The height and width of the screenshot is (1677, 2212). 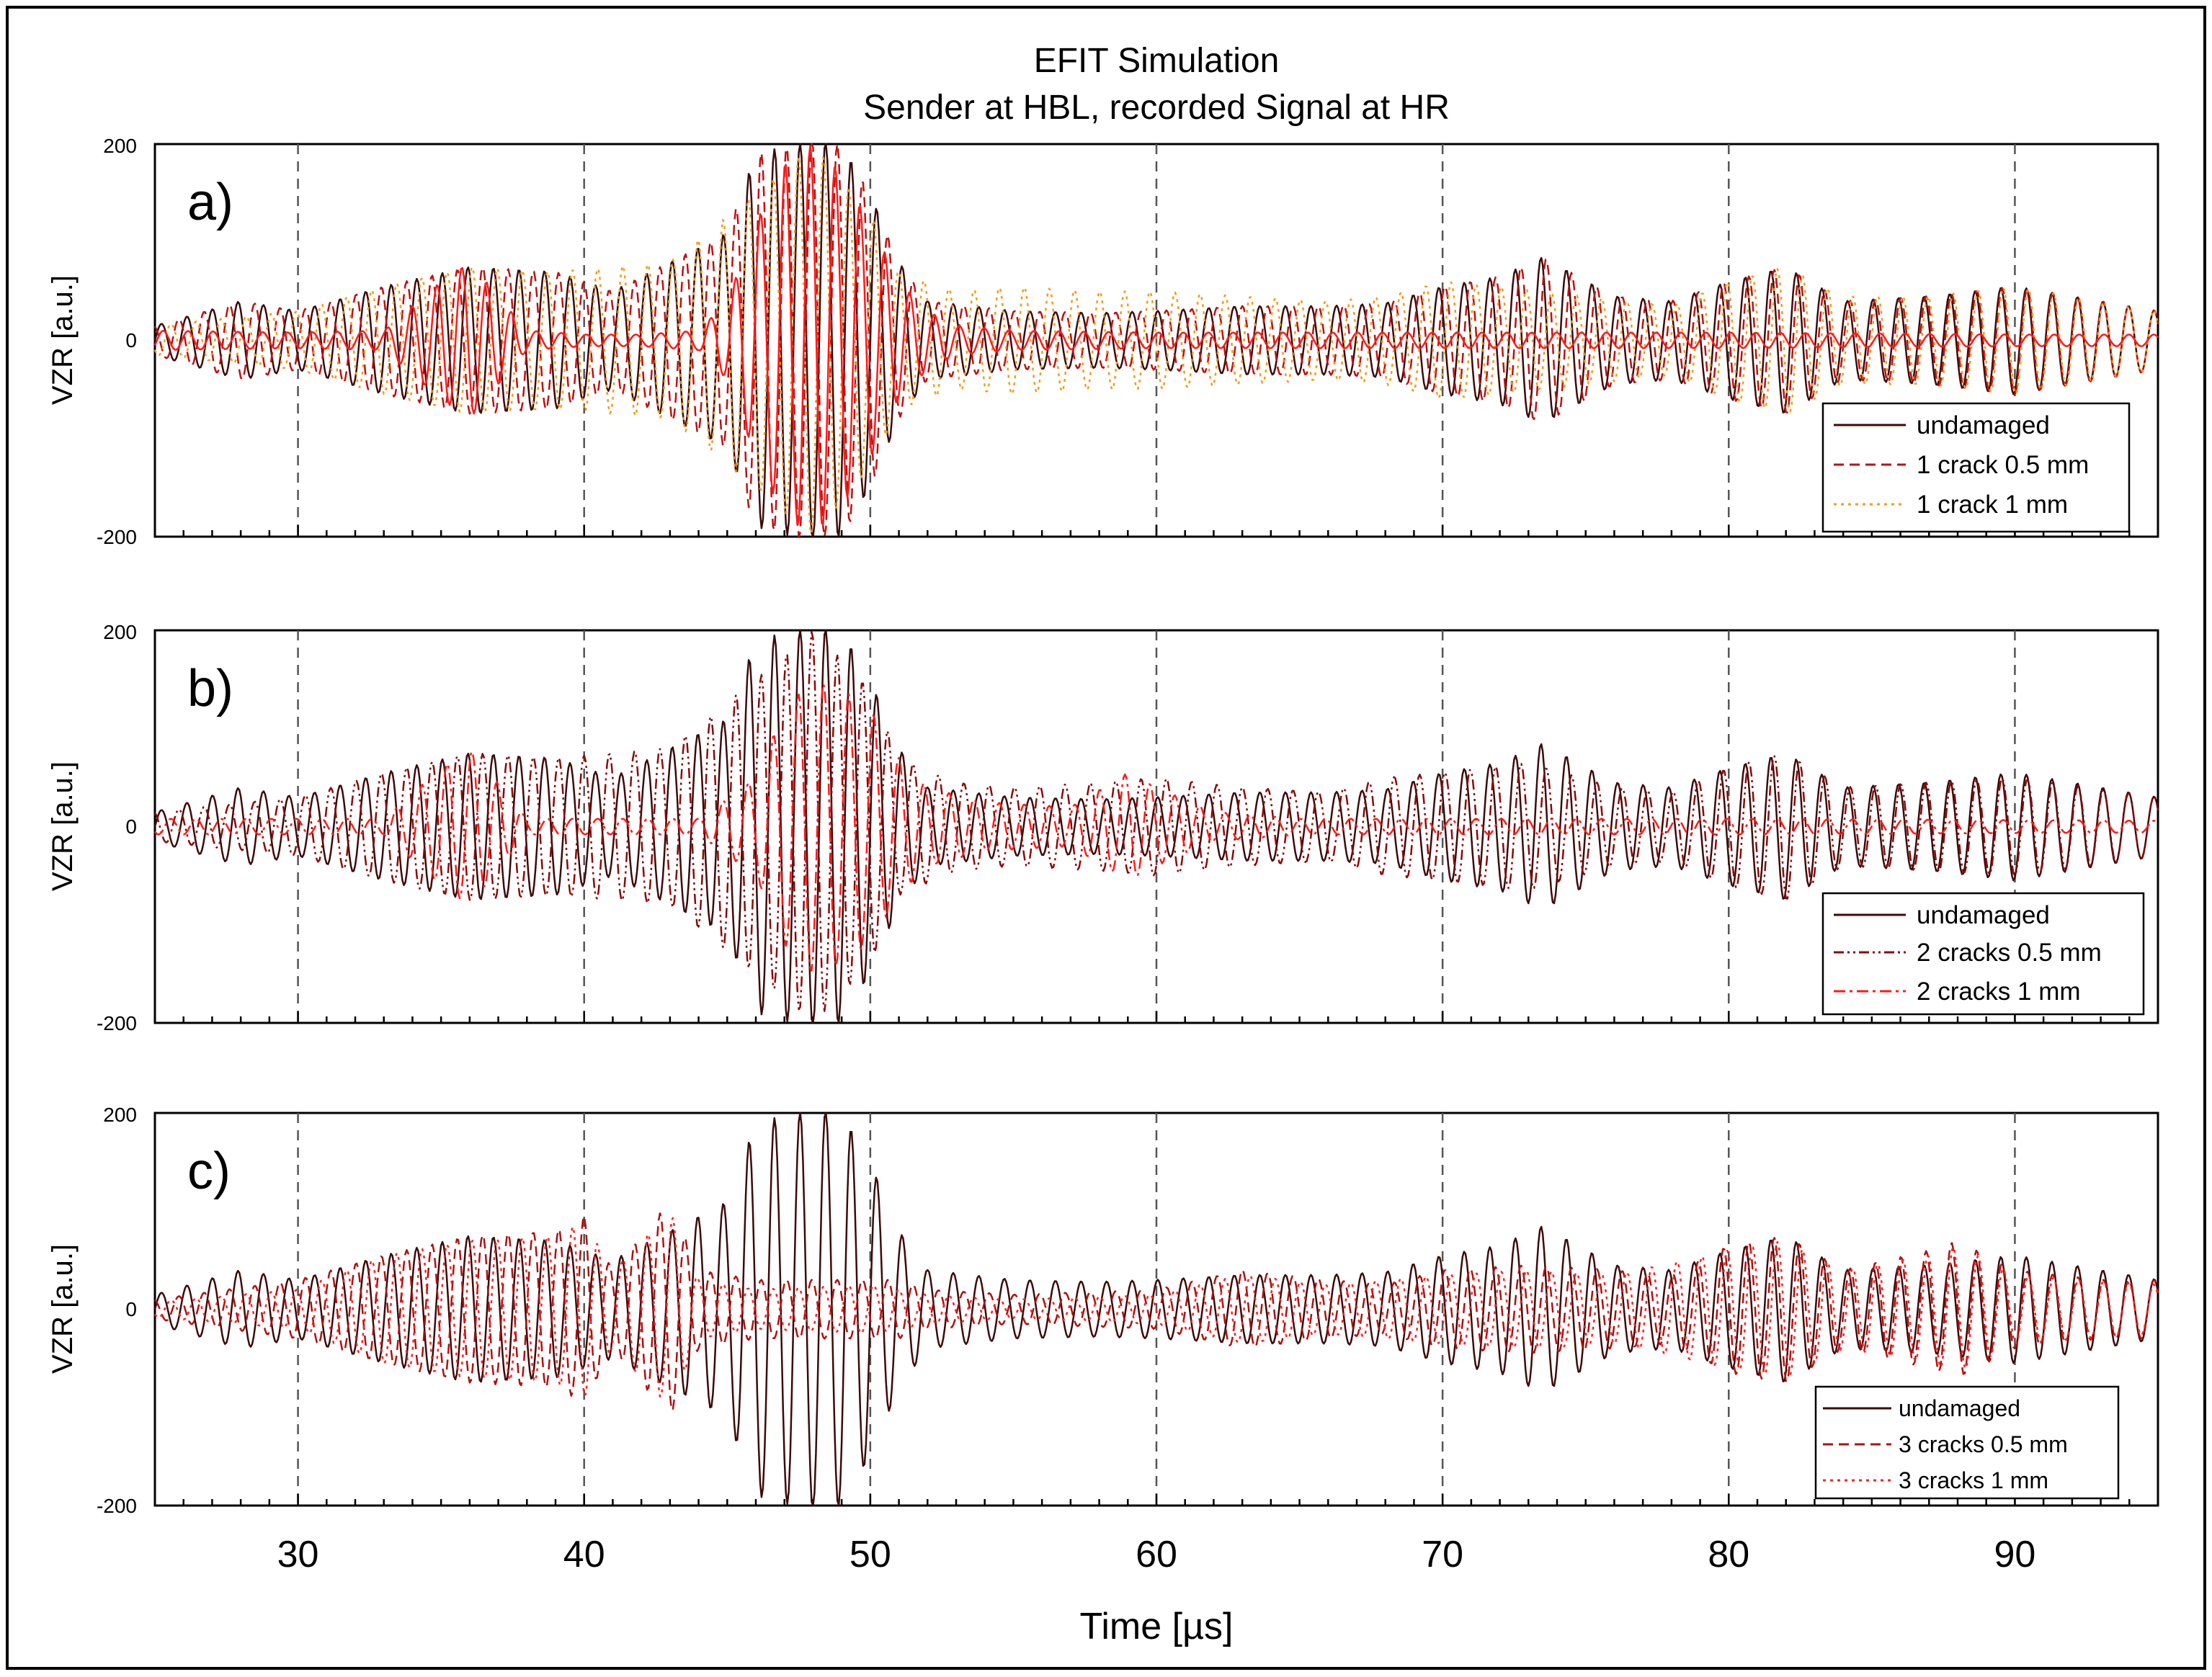 I want to click on panel-c-label: c), so click(x=209, y=1171).